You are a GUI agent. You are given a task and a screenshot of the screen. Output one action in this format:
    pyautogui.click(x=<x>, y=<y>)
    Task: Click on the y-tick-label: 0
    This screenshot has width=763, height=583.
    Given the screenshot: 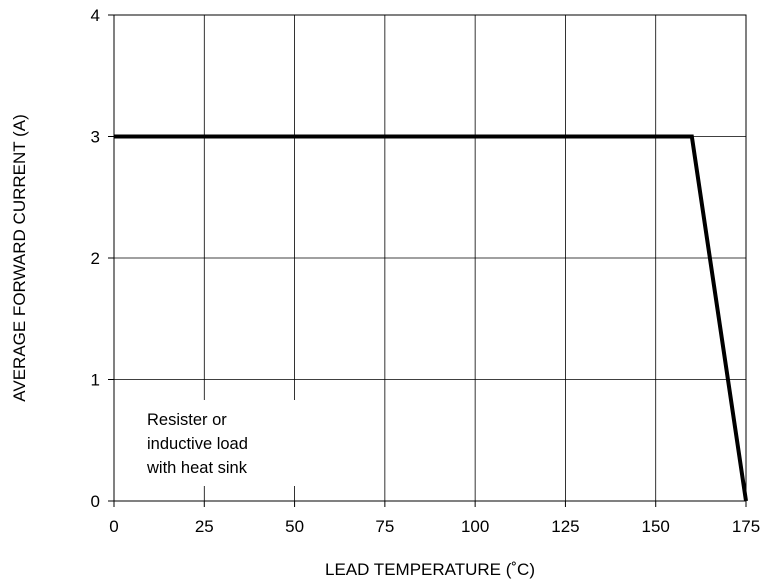 What is the action you would take?
    pyautogui.click(x=95, y=501)
    